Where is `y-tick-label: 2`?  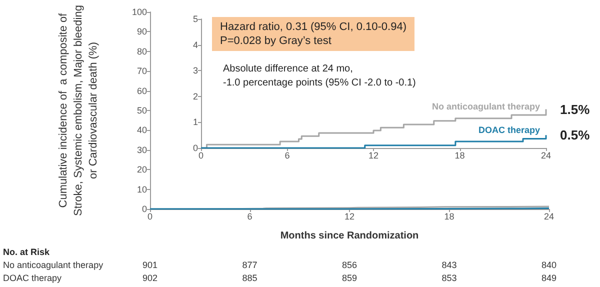
y-tick-label: 2 is located at coordinates (195, 96).